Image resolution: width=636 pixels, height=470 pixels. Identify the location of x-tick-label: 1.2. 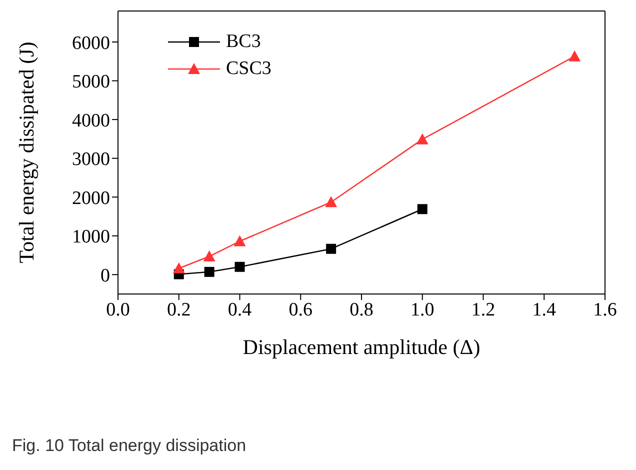
(483, 309).